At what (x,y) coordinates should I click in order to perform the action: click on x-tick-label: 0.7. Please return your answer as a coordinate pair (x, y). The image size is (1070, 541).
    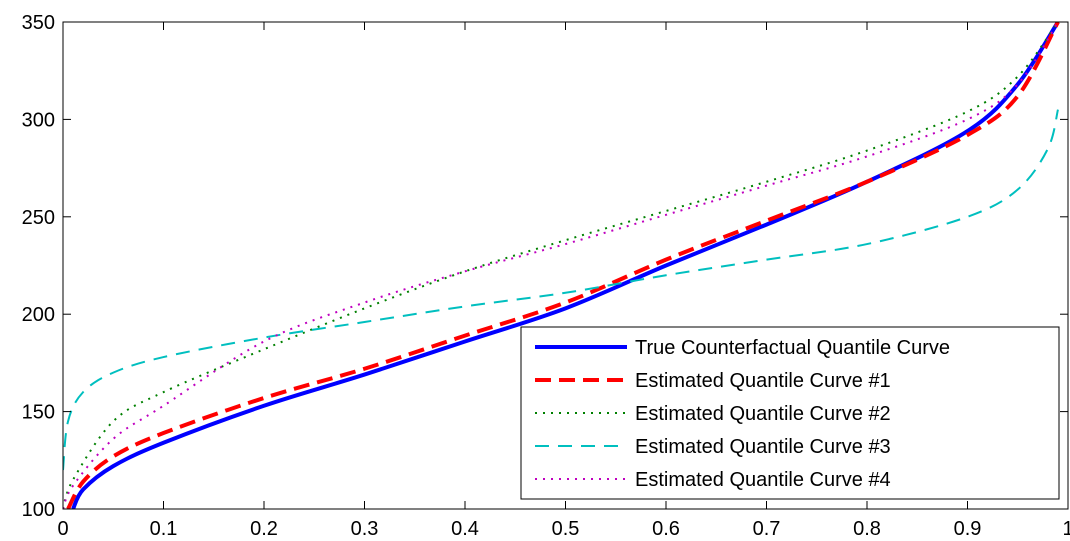
    Looking at the image, I should click on (767, 529).